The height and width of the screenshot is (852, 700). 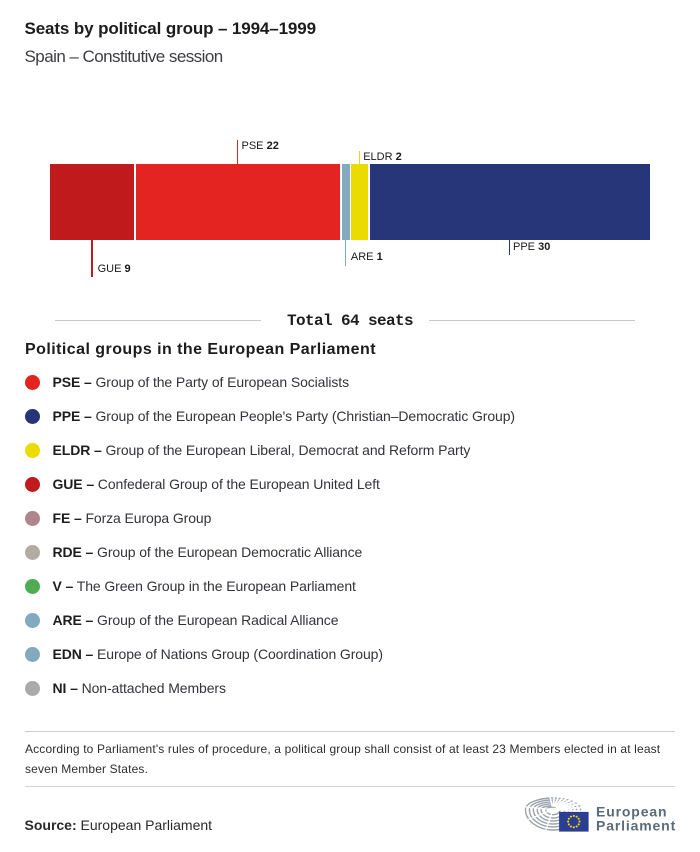 I want to click on svg-text: European, so click(x=631, y=812).